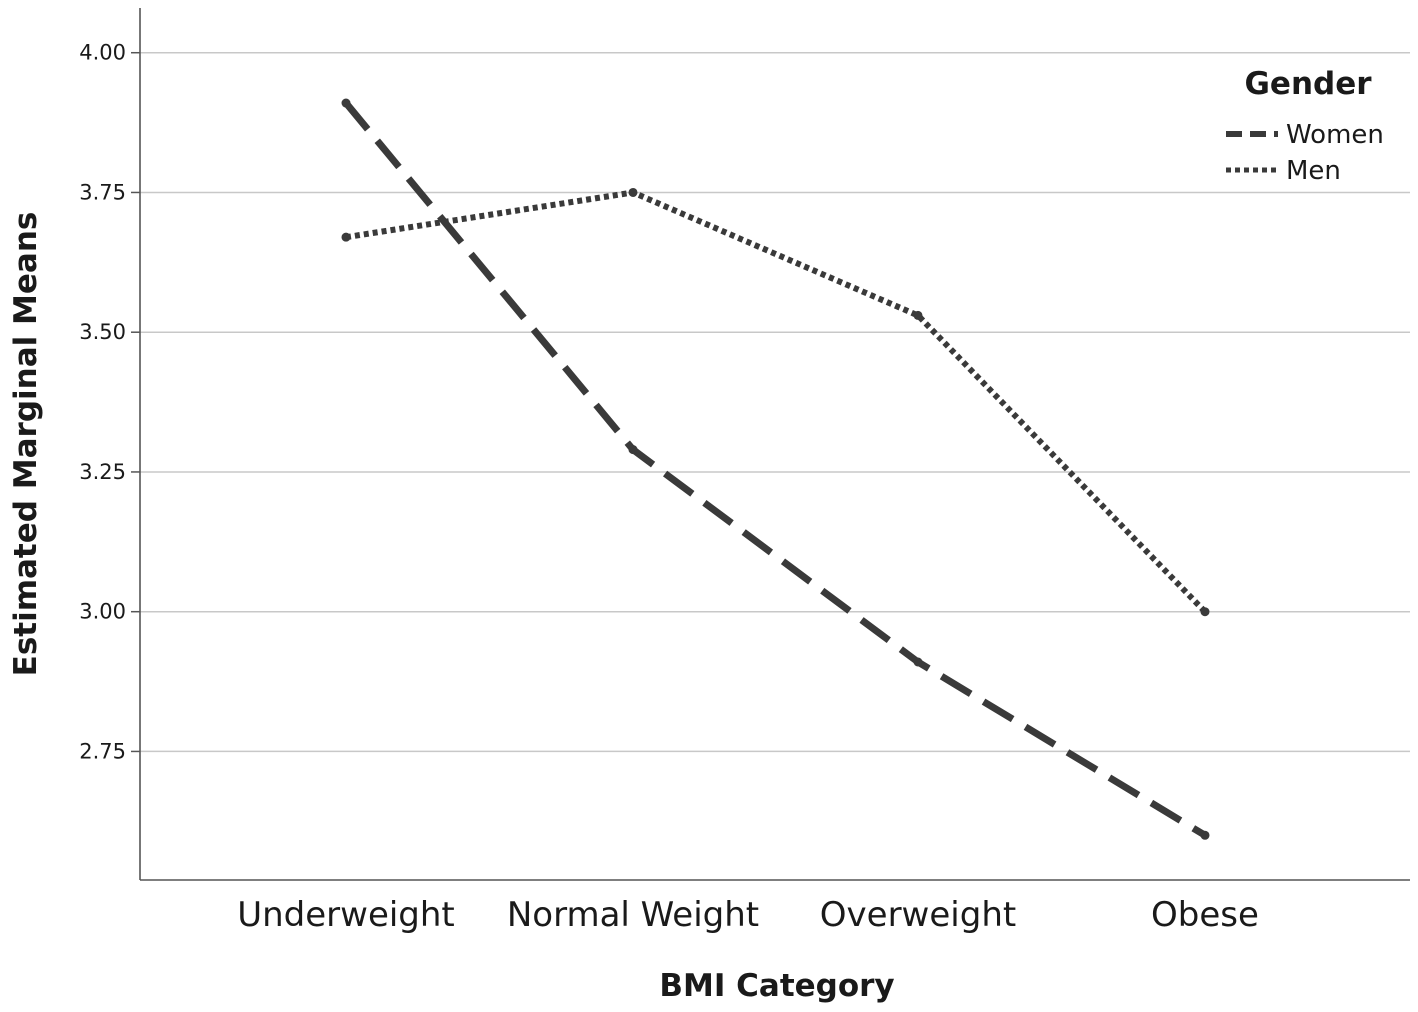 Image resolution: width=1418 pixels, height=1012 pixels. What do you see at coordinates (102, 332) in the screenshot?
I see `y-tick-label: 3.50` at bounding box center [102, 332].